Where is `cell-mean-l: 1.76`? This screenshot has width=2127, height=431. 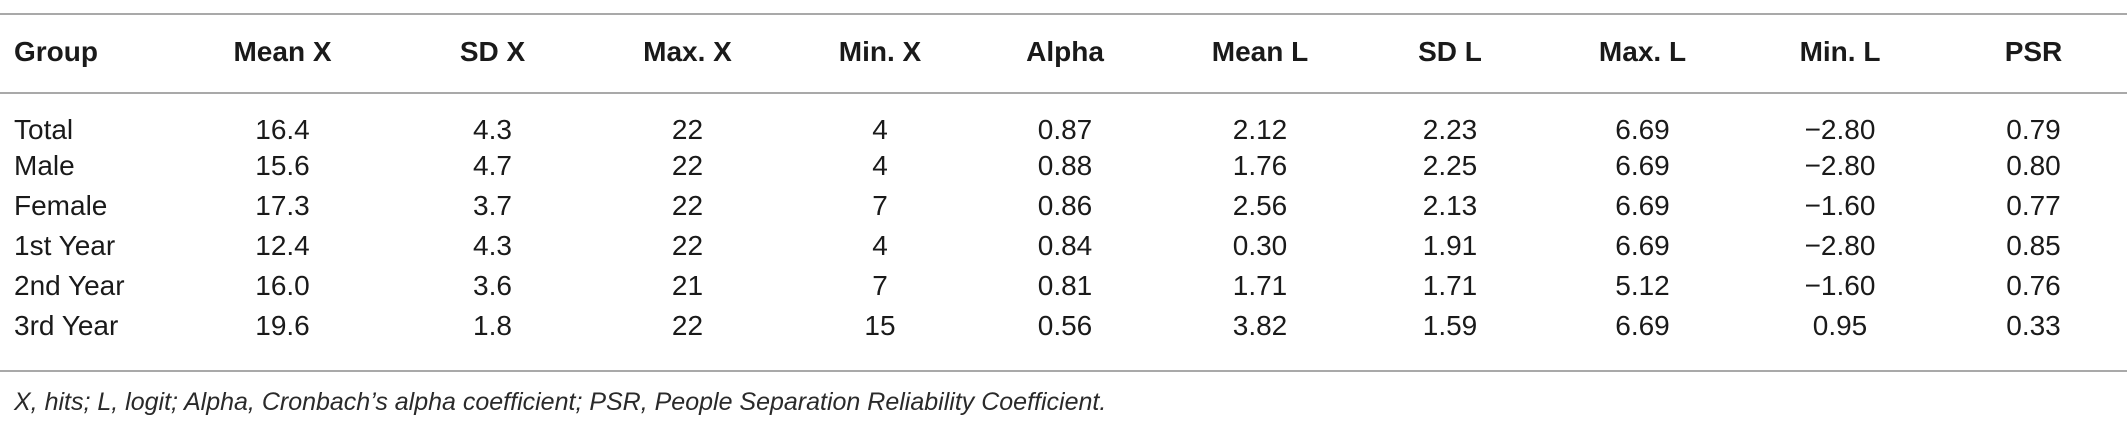
cell-mean-l: 1.76 is located at coordinates (1260, 165).